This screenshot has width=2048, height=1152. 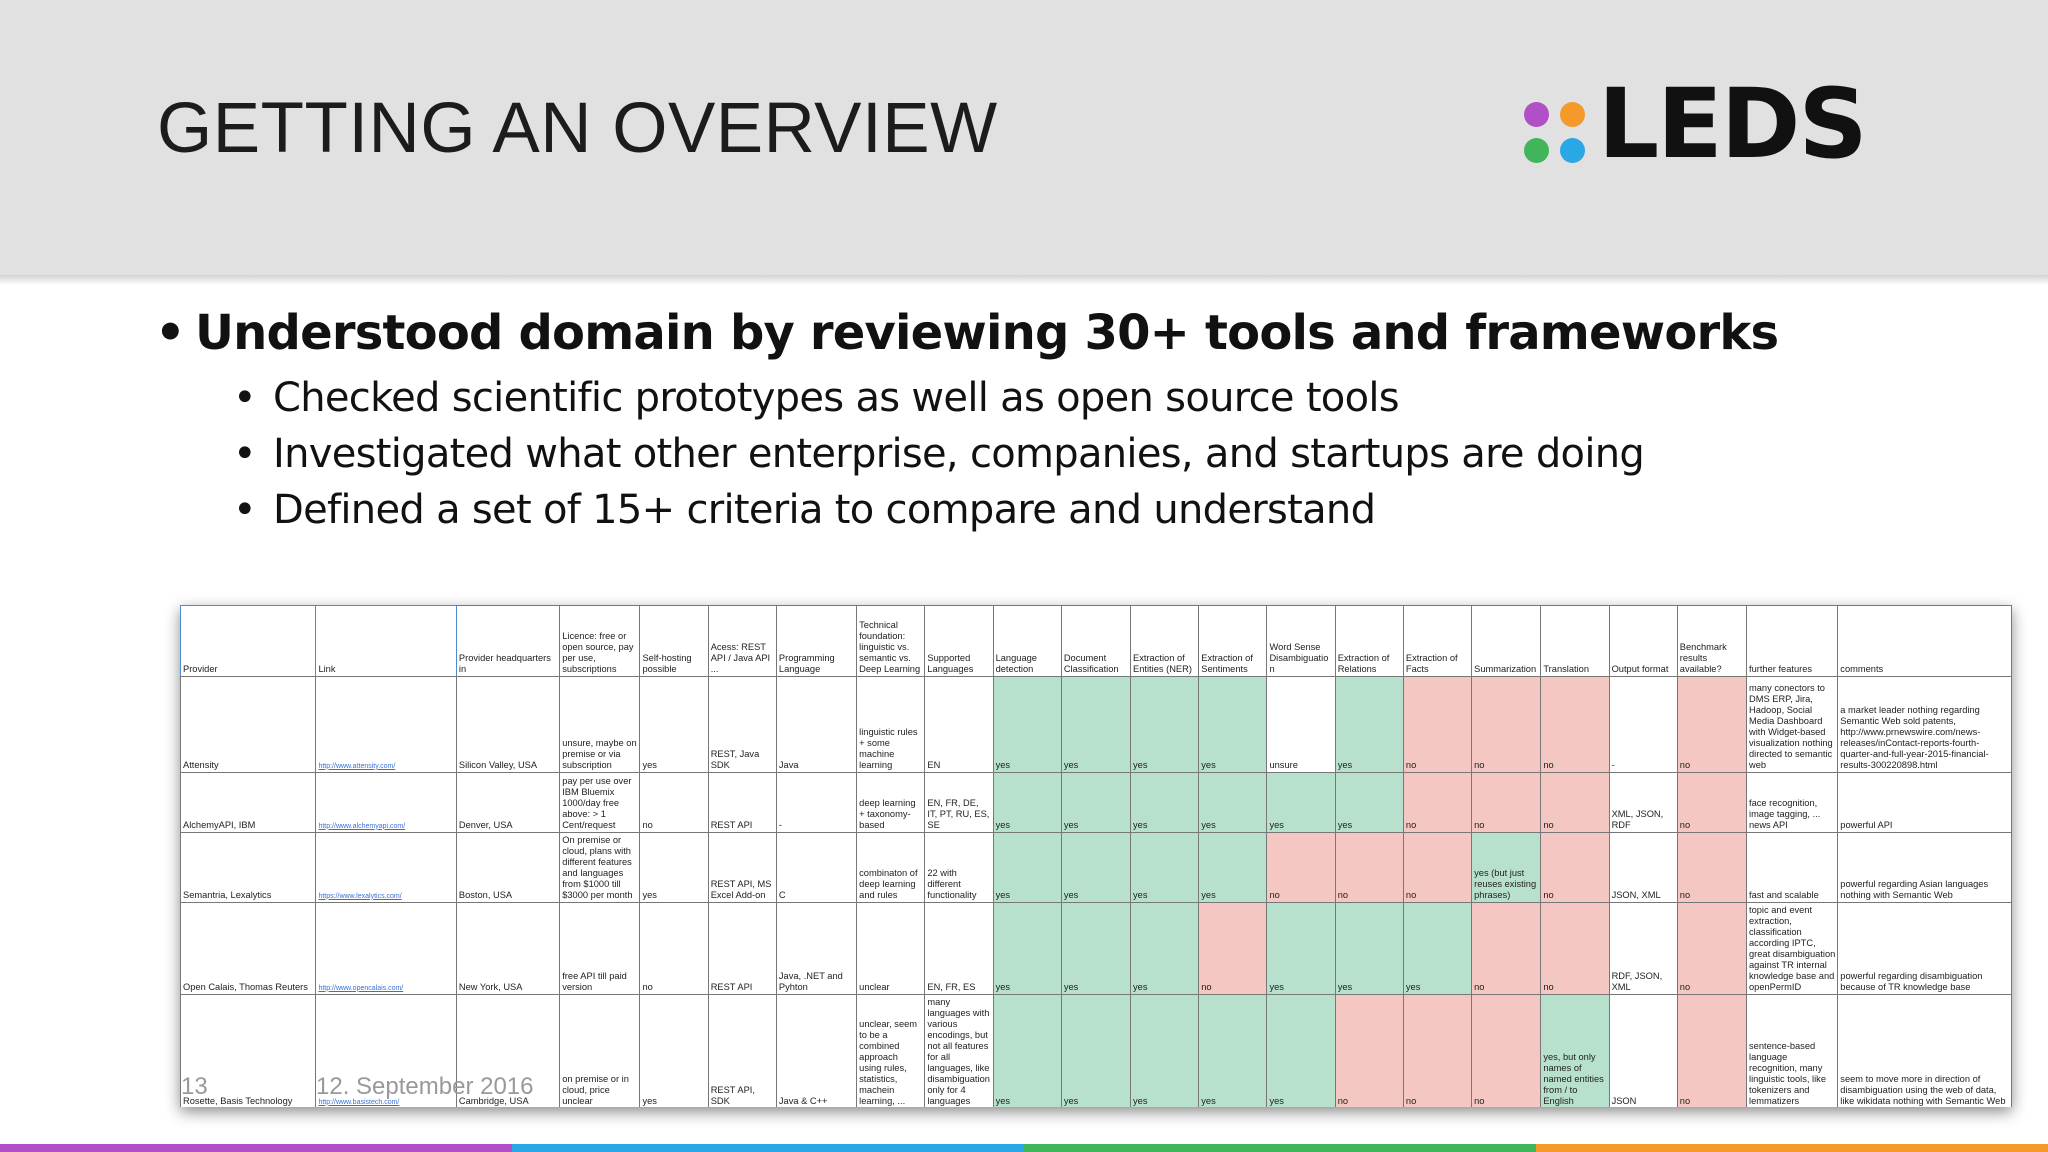 I want to click on table-cell: AlchemyAPI, IBM, so click(x=248, y=802).